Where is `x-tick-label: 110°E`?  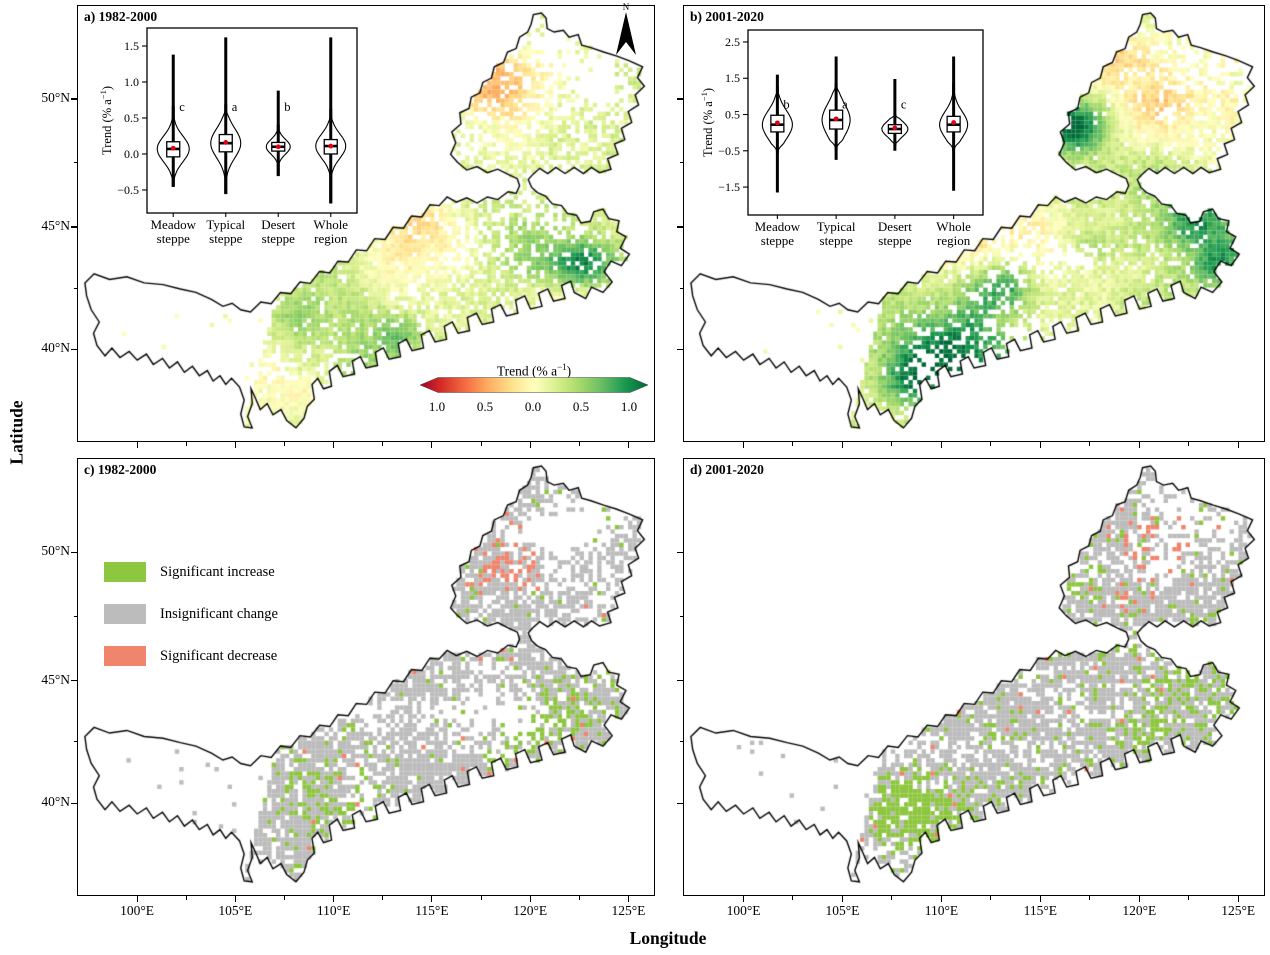
x-tick-label: 110°E is located at coordinates (333, 910).